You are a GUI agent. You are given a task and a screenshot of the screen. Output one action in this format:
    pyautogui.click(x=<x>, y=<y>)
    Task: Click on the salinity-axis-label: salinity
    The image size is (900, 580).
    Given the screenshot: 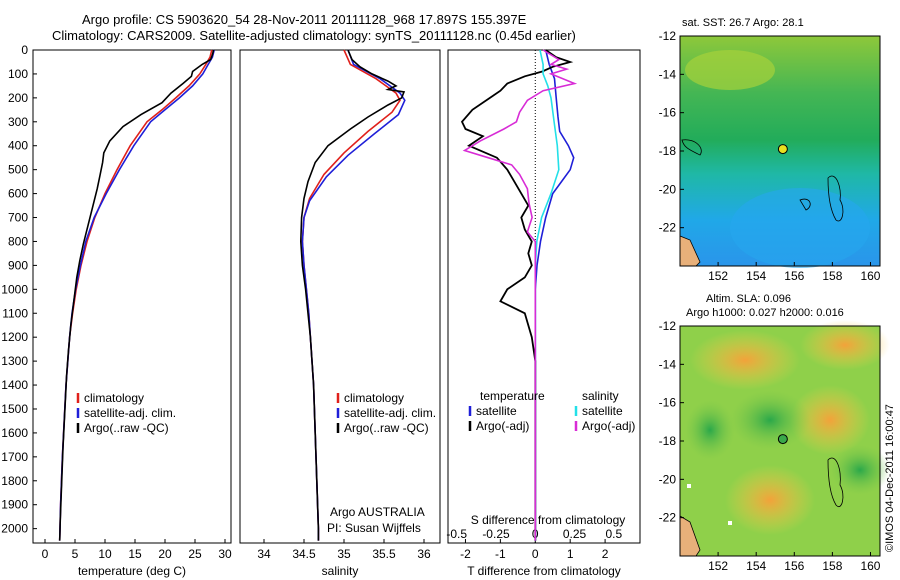 What is the action you would take?
    pyautogui.click(x=340, y=571)
    